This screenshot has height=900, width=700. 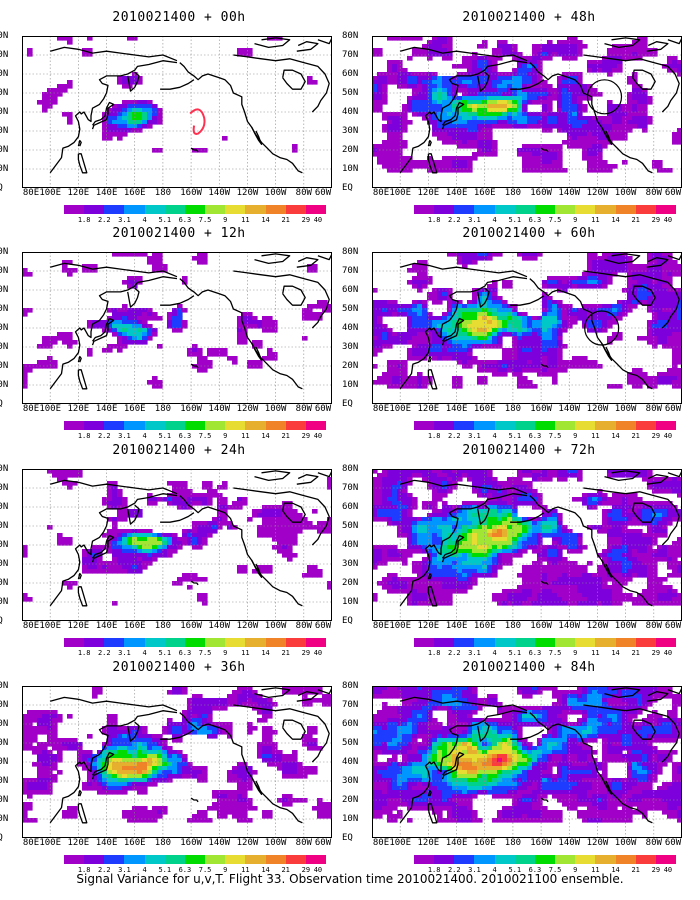 What do you see at coordinates (653, 193) in the screenshot?
I see `lon-tick-label: 80W` at bounding box center [653, 193].